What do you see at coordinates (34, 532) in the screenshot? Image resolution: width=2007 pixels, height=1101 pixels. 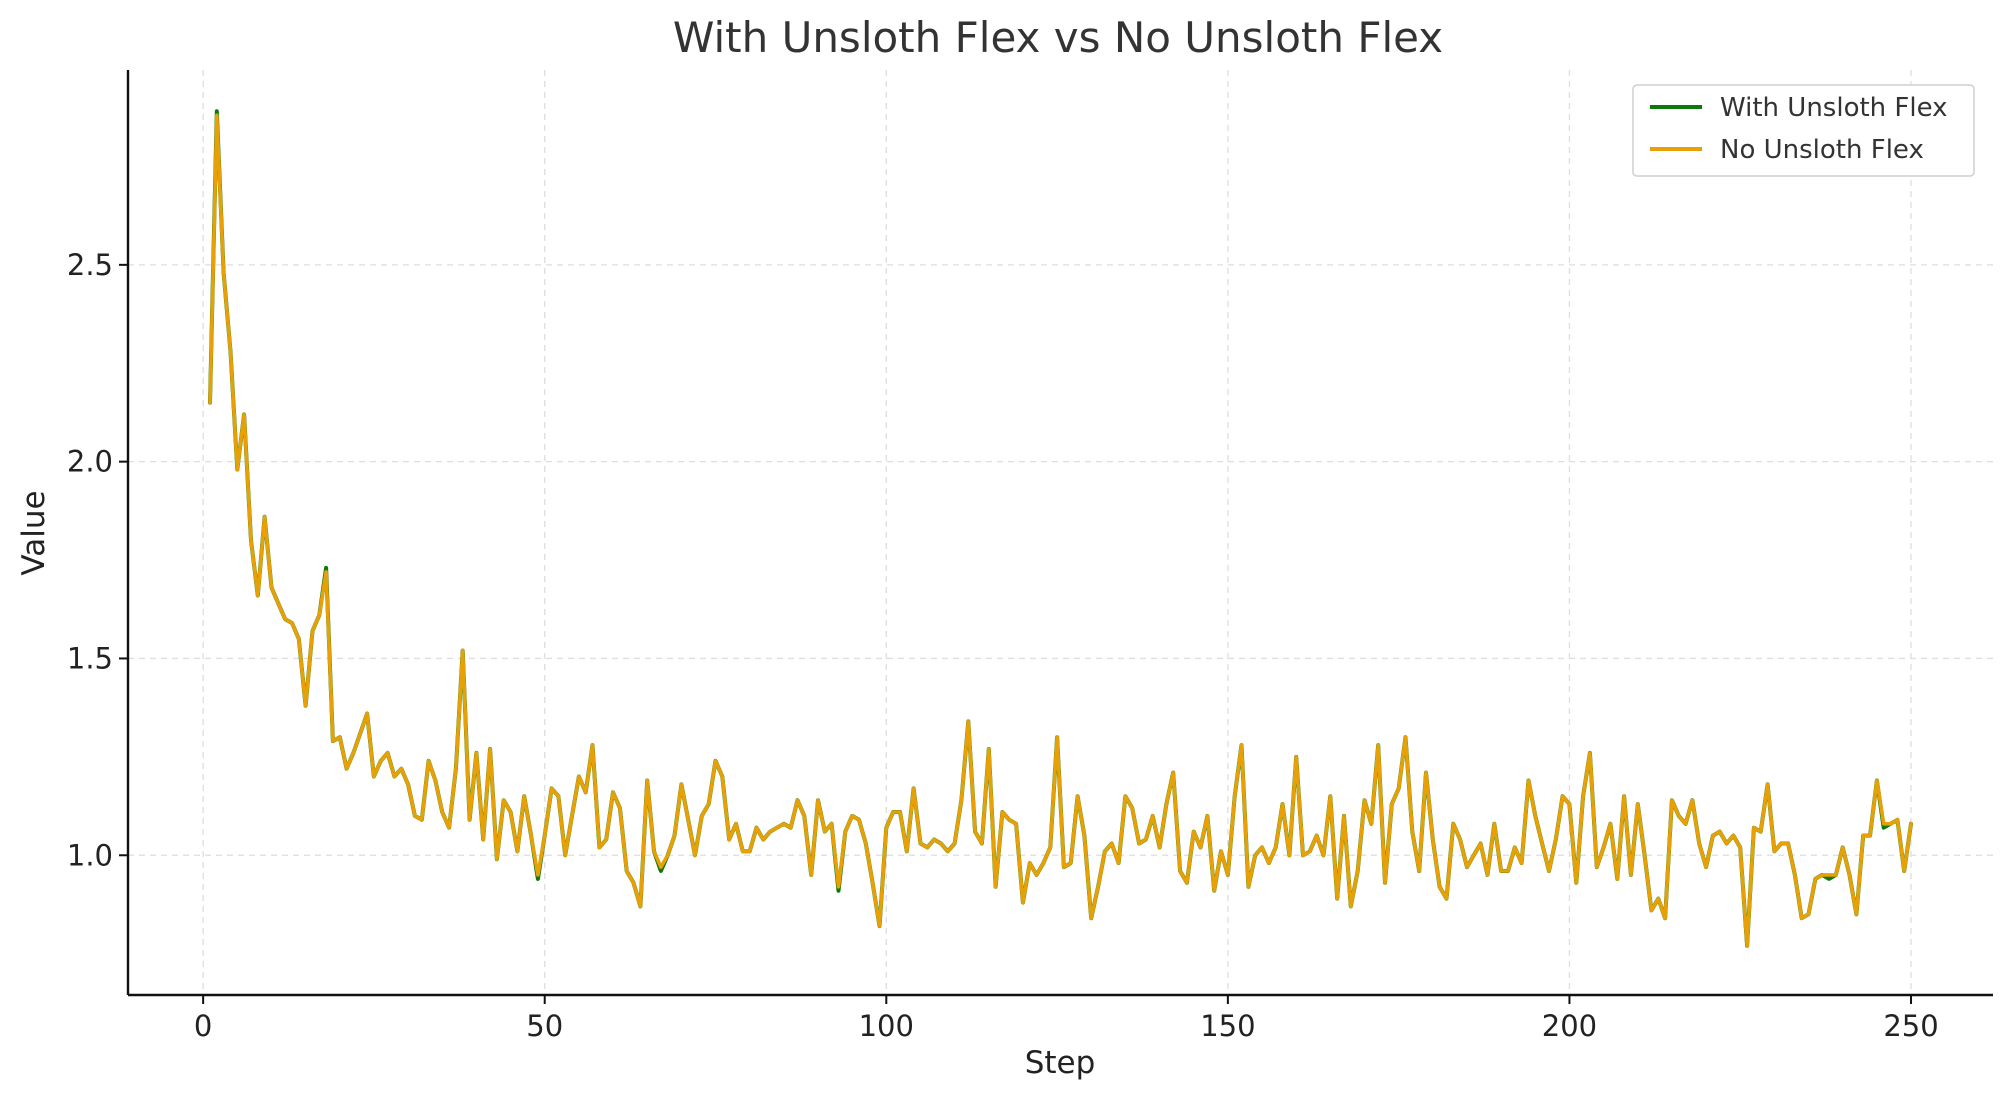 I see `y-axis-label: Value` at bounding box center [34, 532].